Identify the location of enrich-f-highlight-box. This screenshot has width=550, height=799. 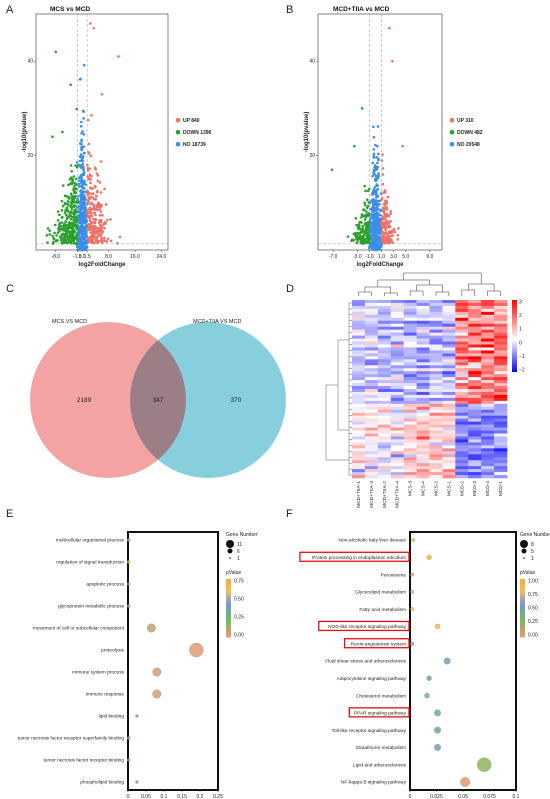
(376, 643).